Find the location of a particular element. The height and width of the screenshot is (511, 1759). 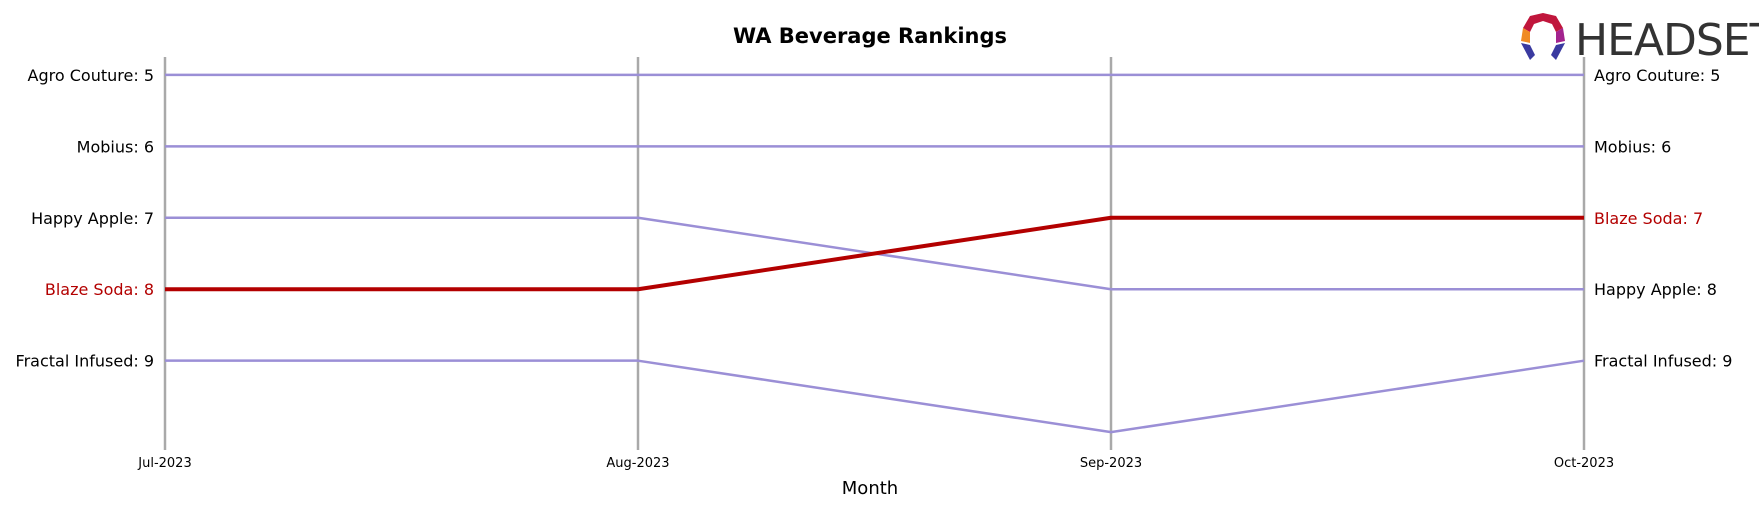

left-rank-label: Happy Apple: 7 is located at coordinates (92, 218).